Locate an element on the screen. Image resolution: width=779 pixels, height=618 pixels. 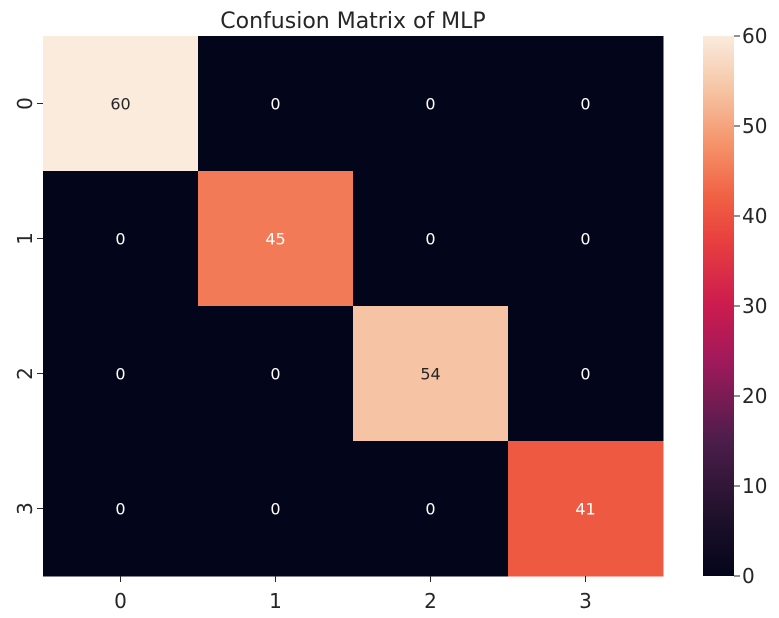
colorbar-tick-label: 50 is located at coordinates (754, 126).